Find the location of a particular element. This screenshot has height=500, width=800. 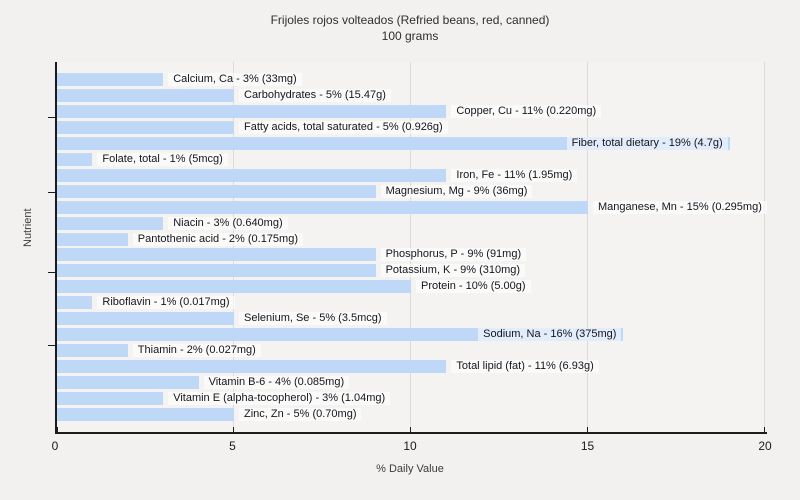

bar-label-potassium-k: Potassium, K - 9% (310mg) is located at coordinates (453, 271).